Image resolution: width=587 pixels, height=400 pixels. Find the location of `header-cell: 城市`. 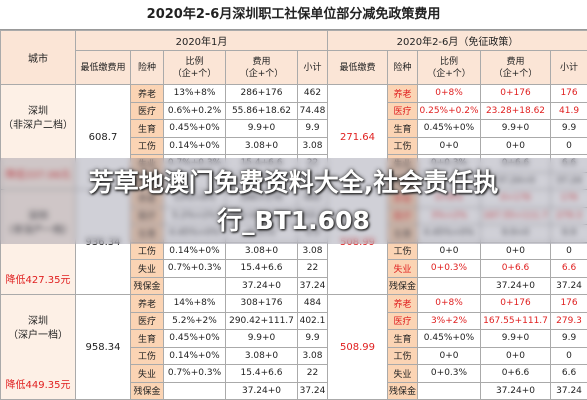

header-cell: 城市 is located at coordinates (38, 57).